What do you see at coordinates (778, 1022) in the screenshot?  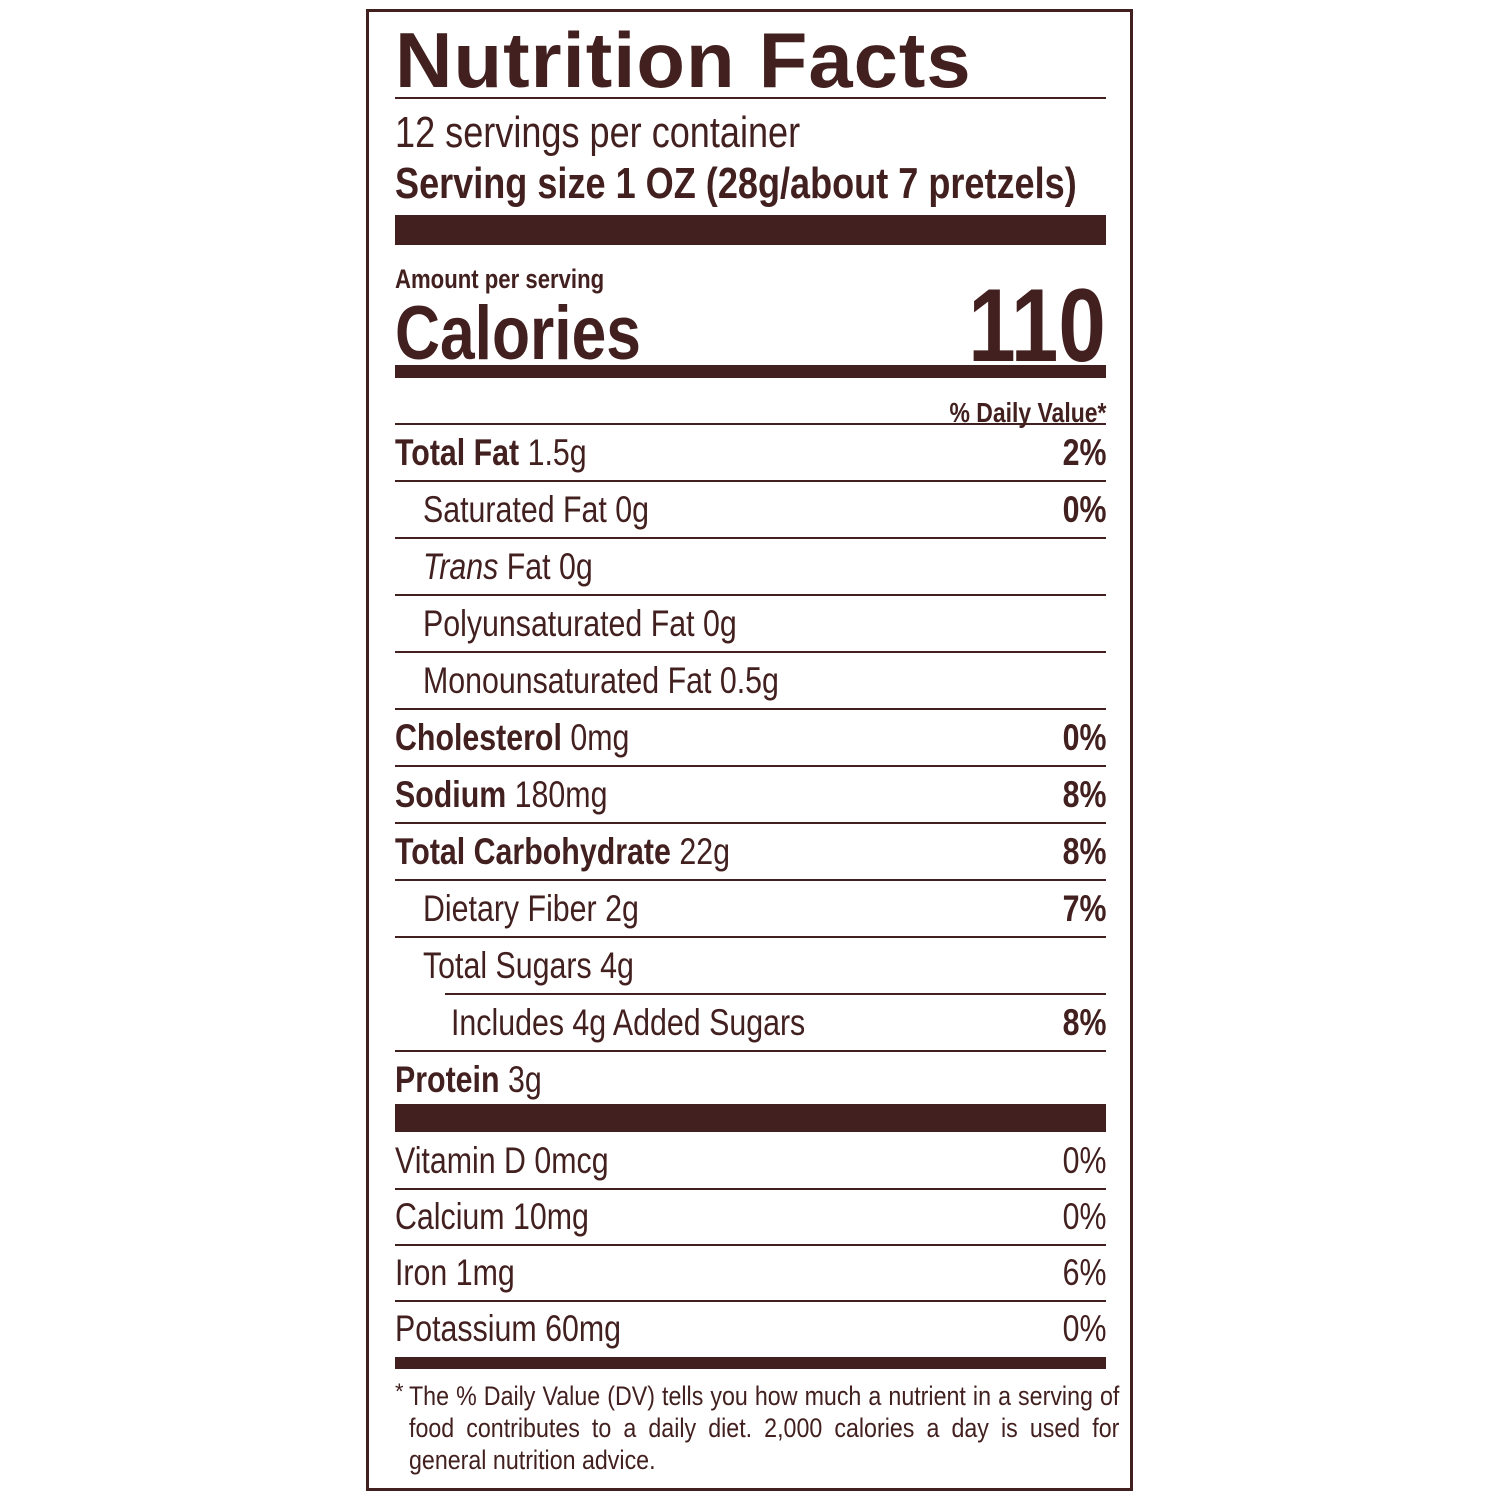 I see `nutrient-row-added-sugars: Includes 4g Added Sugars 8%` at bounding box center [778, 1022].